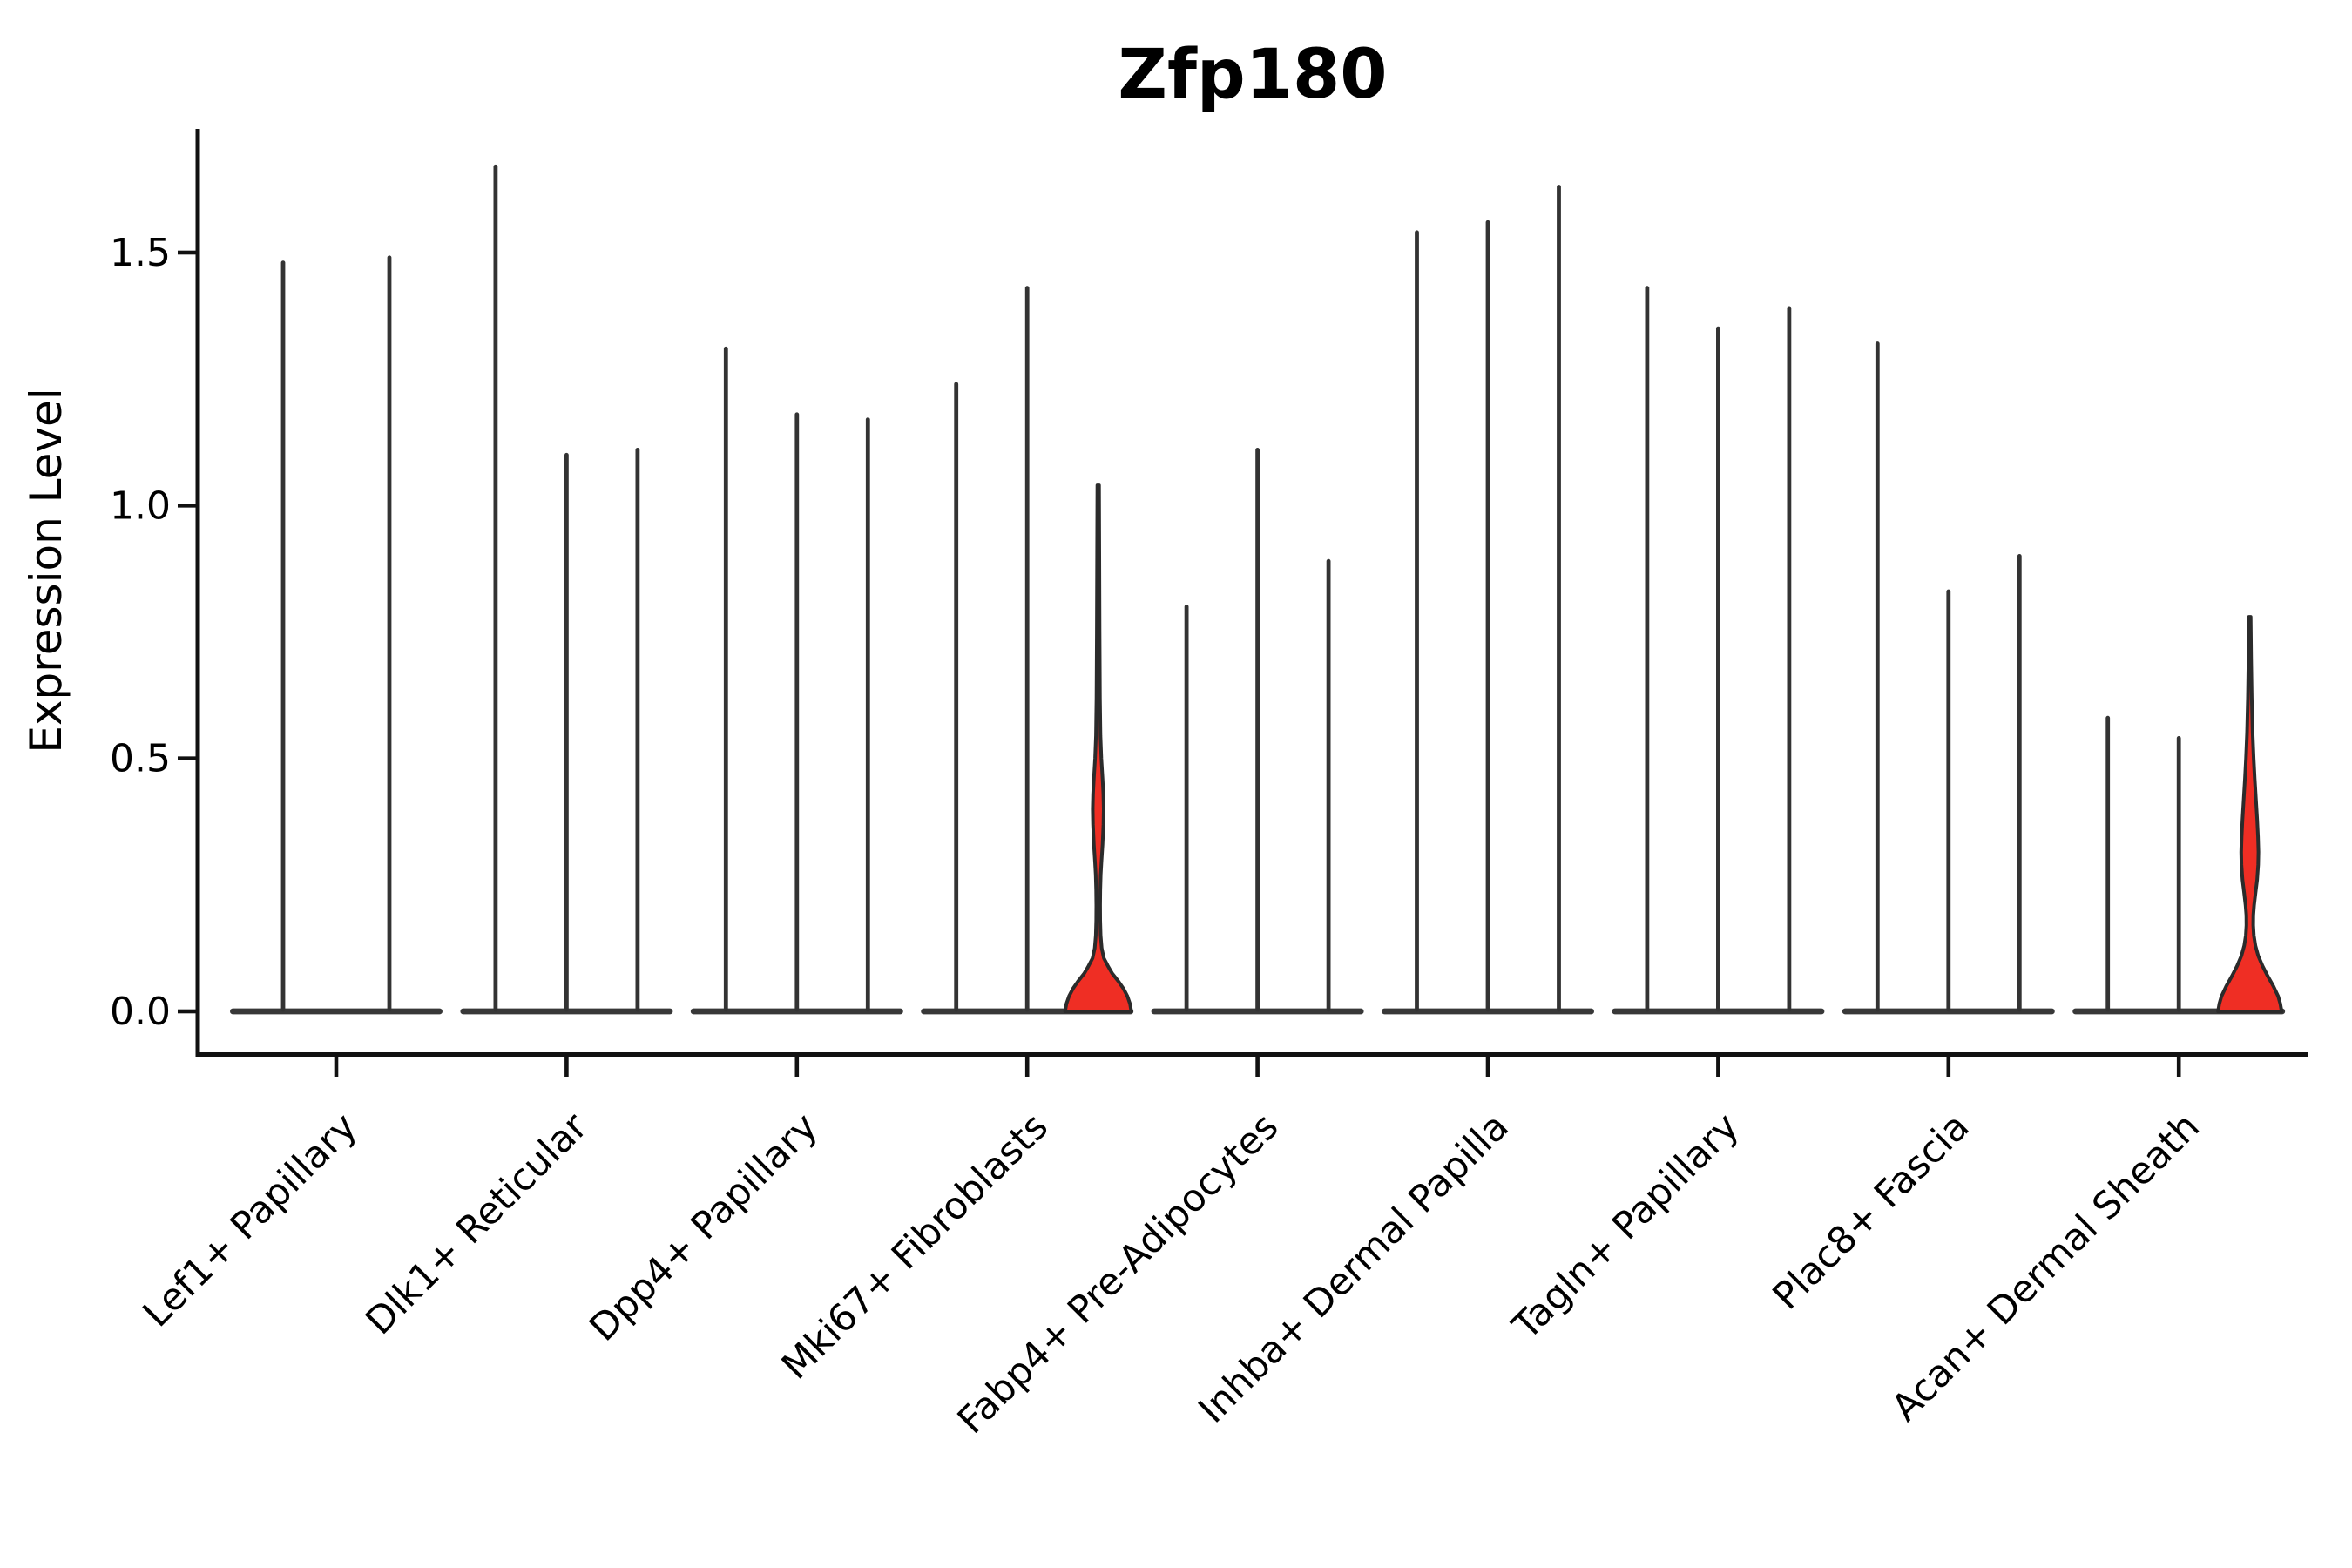 The width and height of the screenshot is (2352, 1568). What do you see at coordinates (140, 253) in the screenshot?
I see `y-tick-label: 1.5` at bounding box center [140, 253].